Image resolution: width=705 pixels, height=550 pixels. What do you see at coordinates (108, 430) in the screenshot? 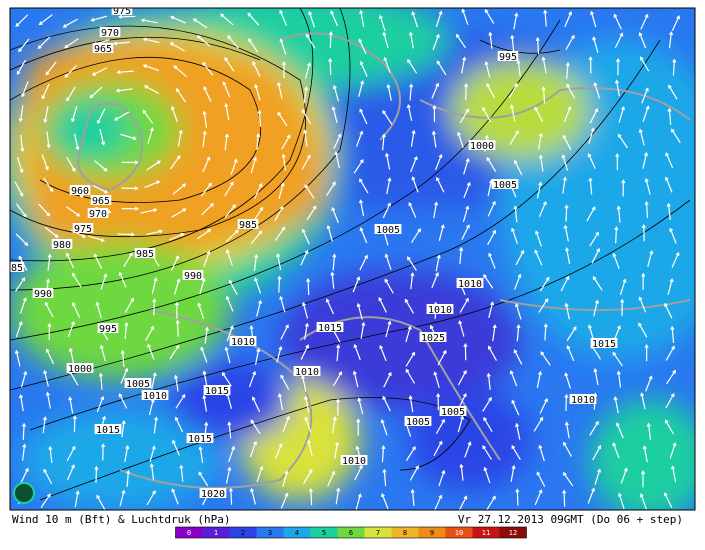
I see `isobar-label: 1015` at bounding box center [108, 430].